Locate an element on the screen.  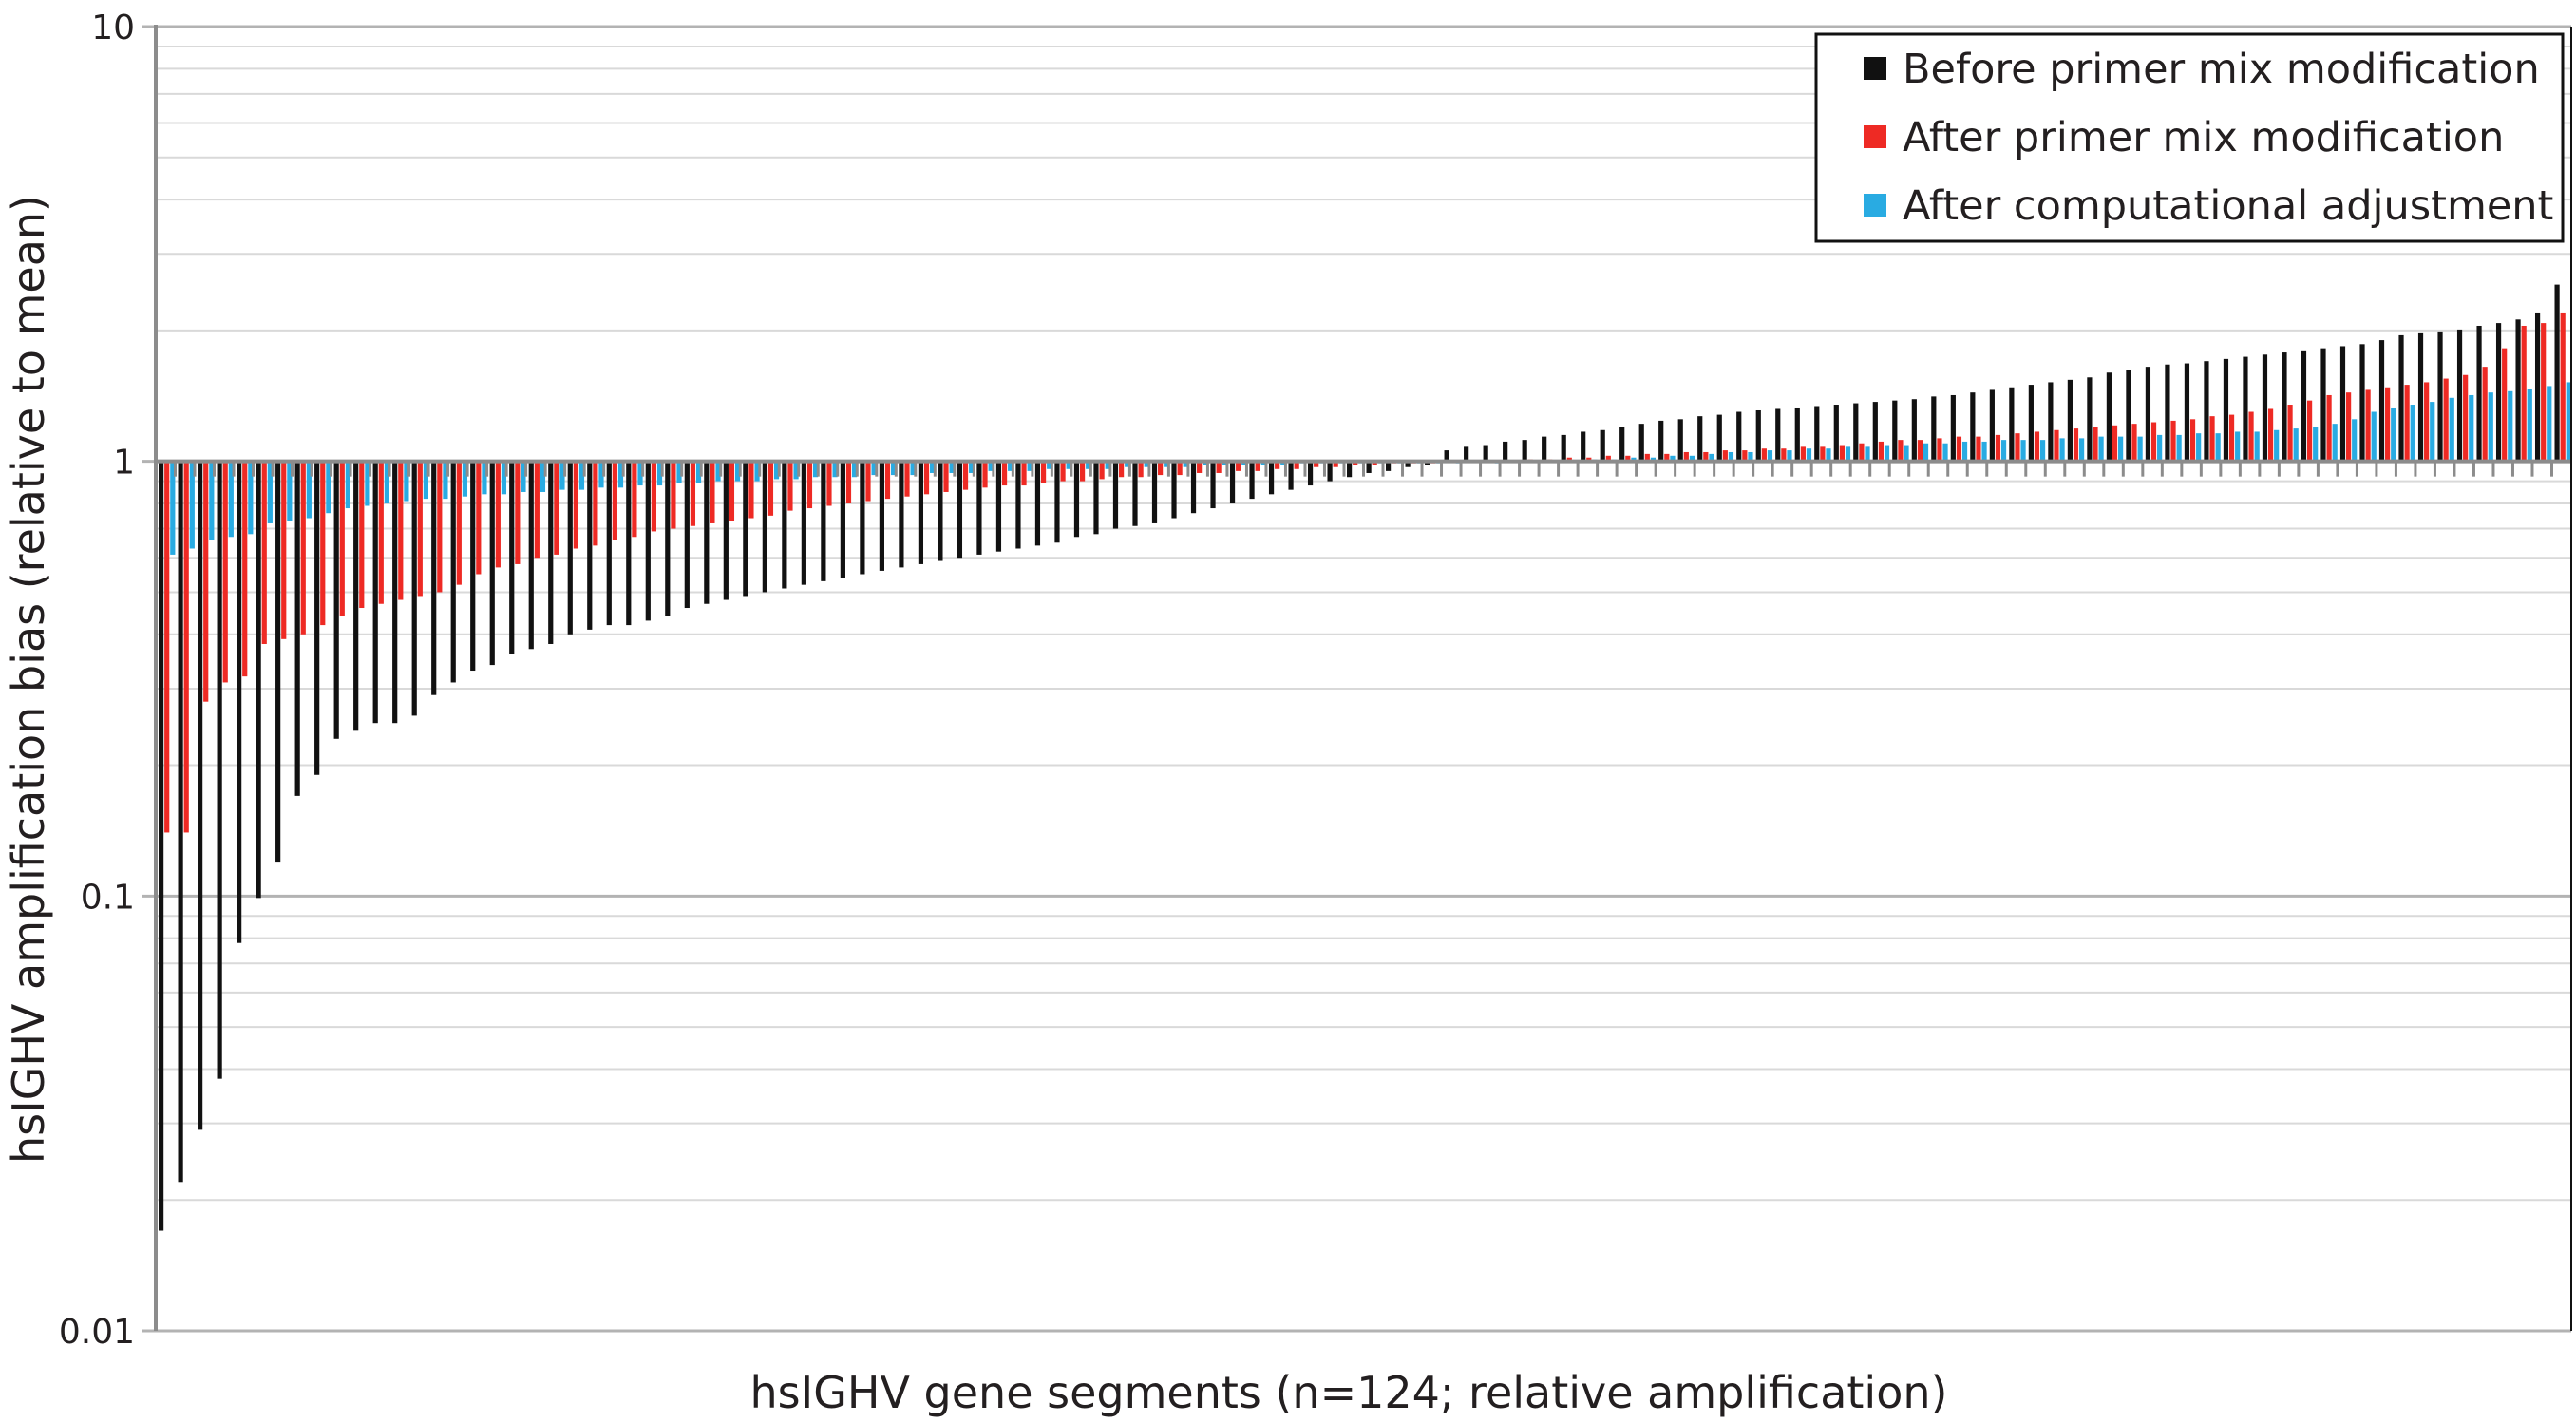
legend-box is located at coordinates (2189, 137).